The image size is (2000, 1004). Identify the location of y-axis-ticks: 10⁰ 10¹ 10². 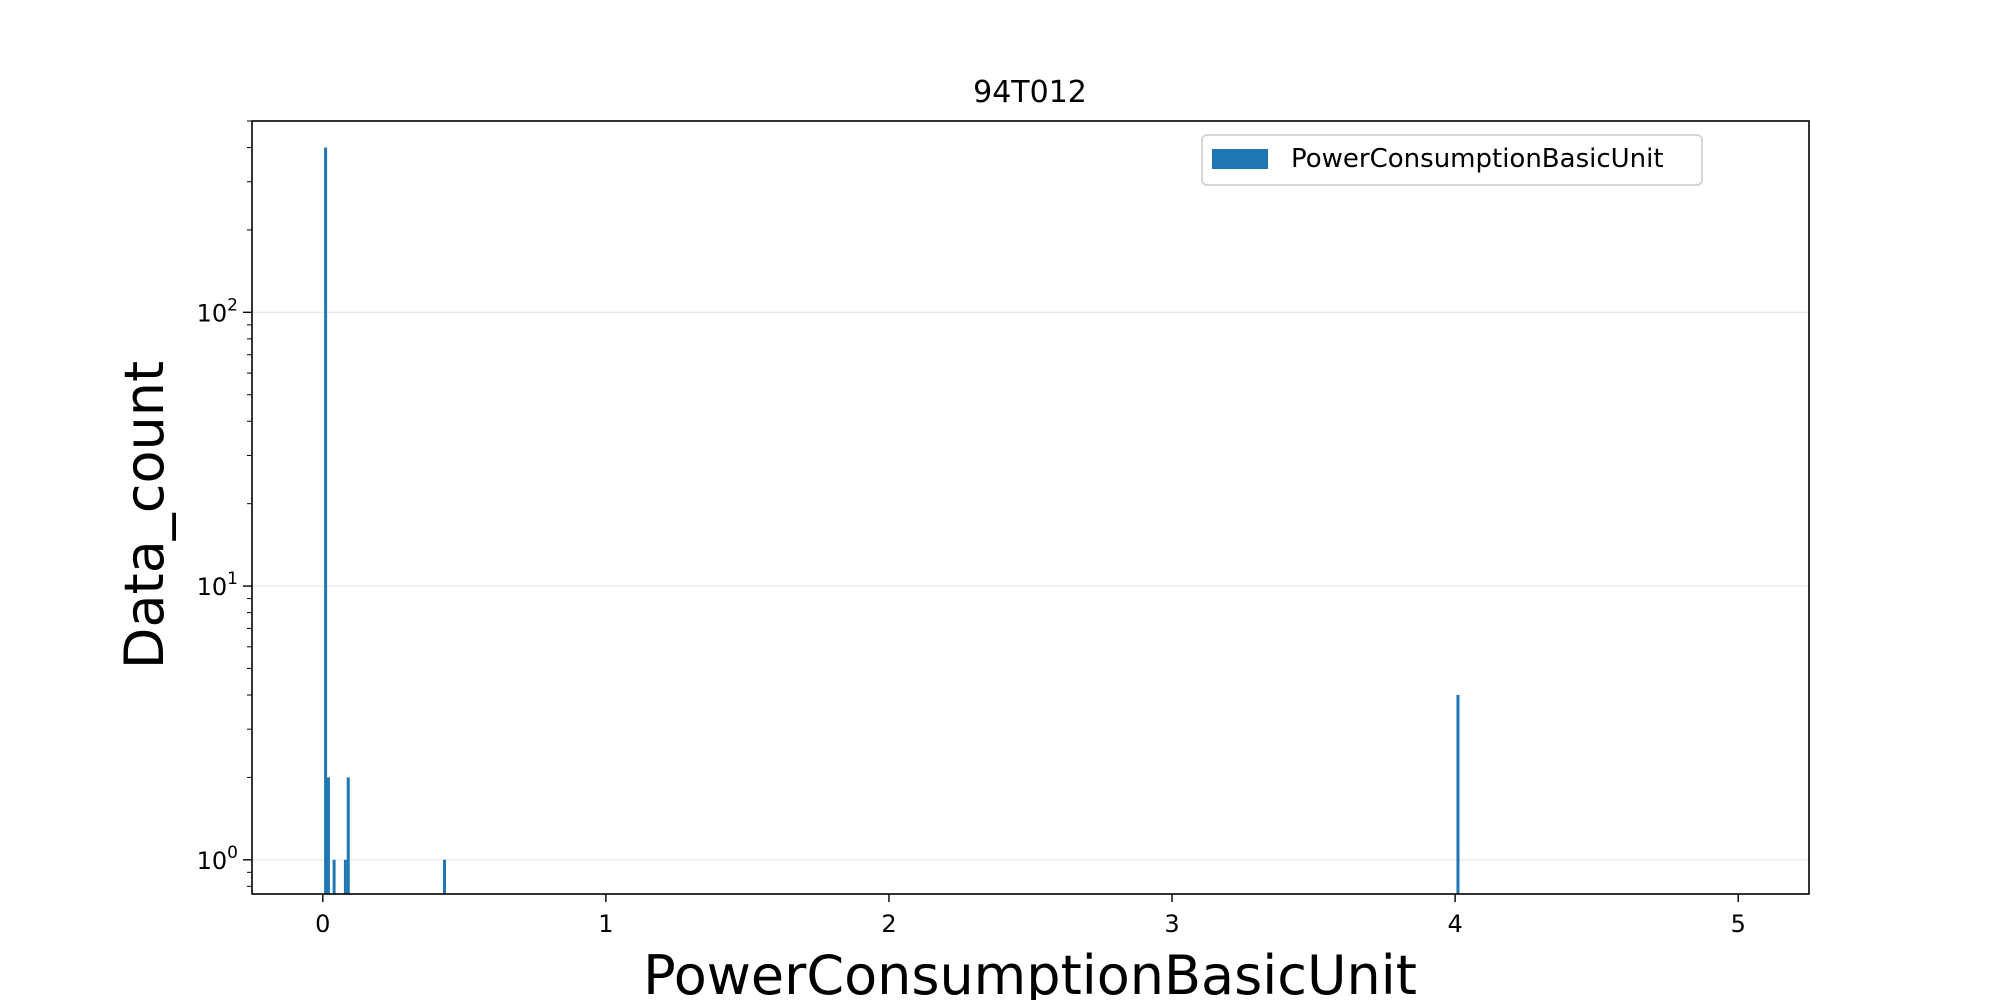
(224, 503).